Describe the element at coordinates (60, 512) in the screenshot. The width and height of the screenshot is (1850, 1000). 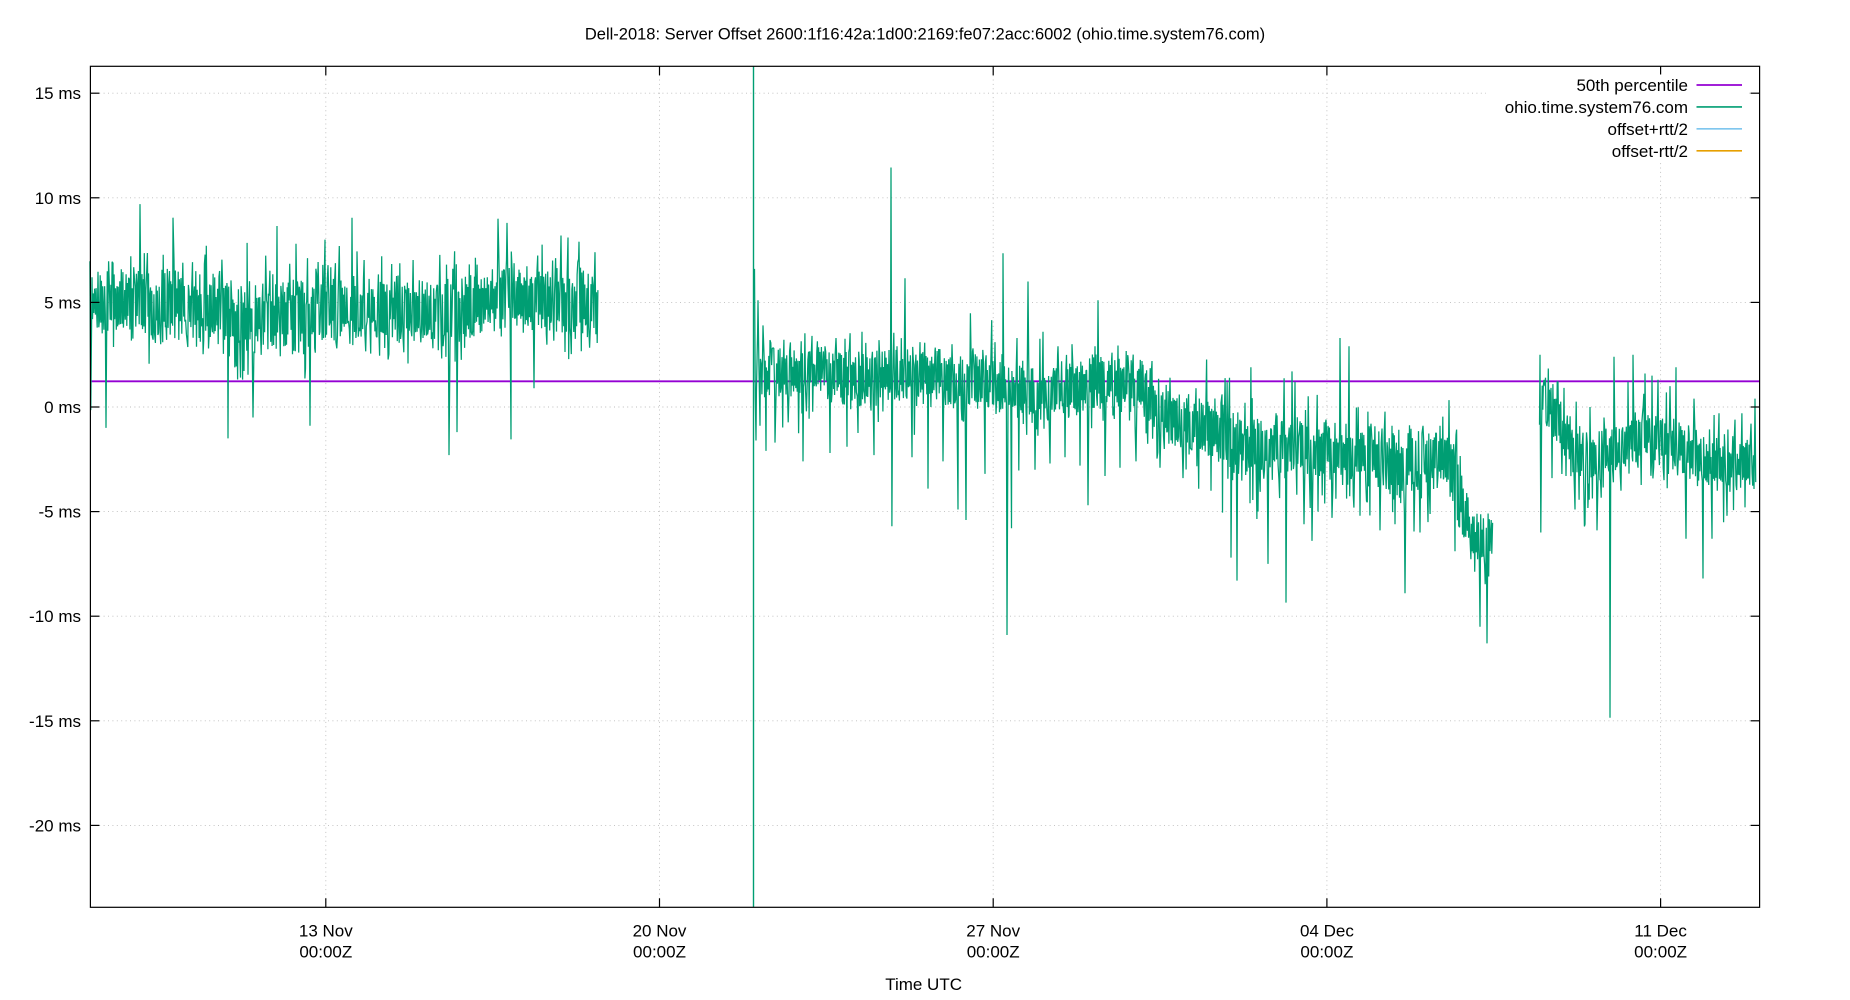
I see `svg-text: -5 ms` at that location.